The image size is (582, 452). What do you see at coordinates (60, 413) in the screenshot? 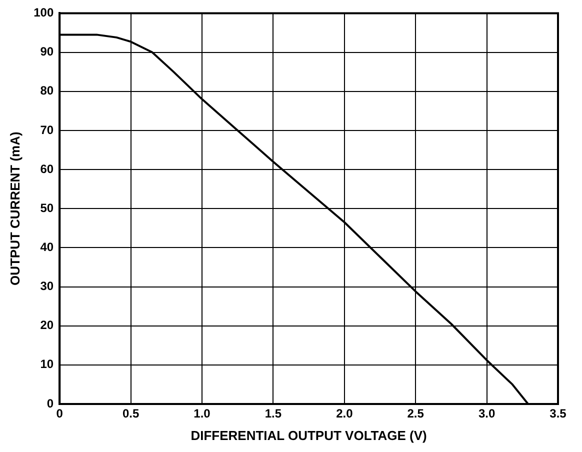
I see `x-tick-label: 0` at bounding box center [60, 413].